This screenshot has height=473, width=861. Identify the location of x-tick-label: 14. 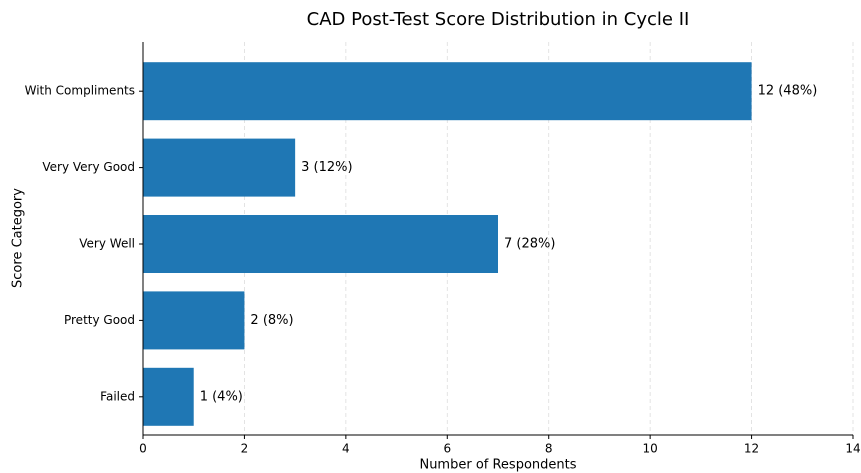
(852, 449).